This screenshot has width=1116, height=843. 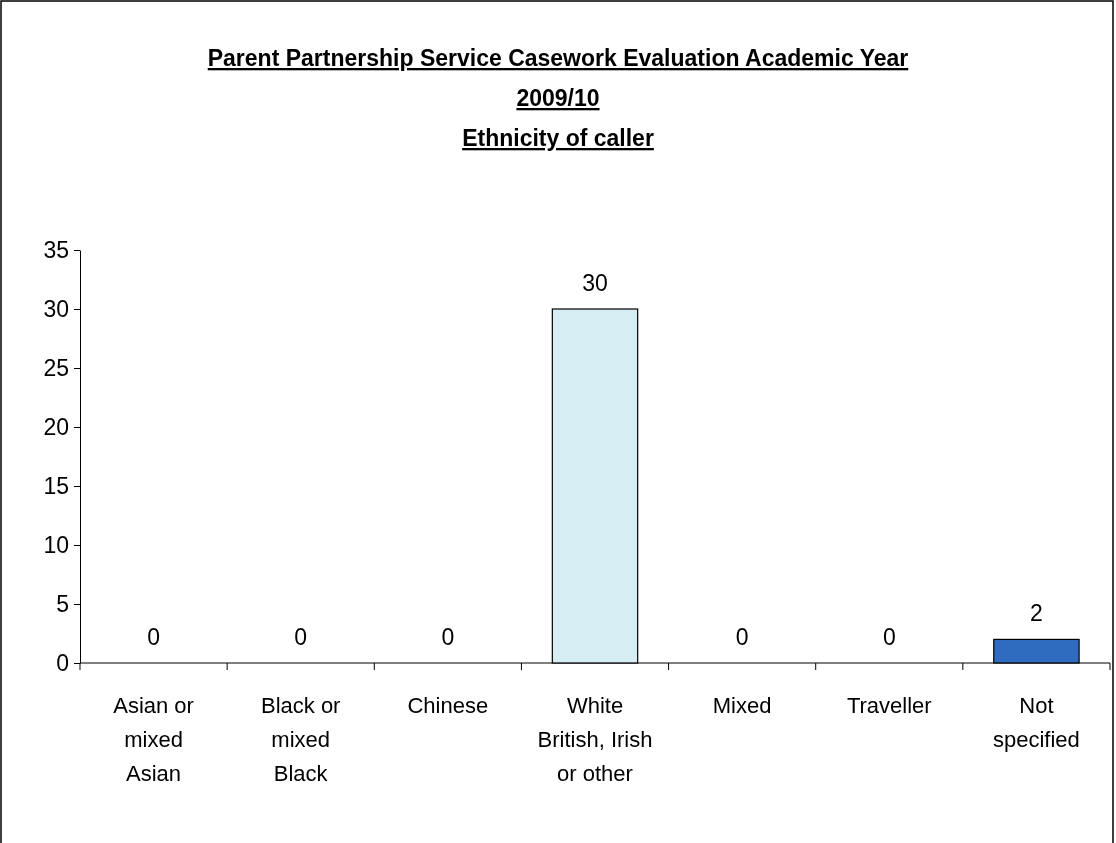 I want to click on y-tick-label: 30, so click(x=56, y=308).